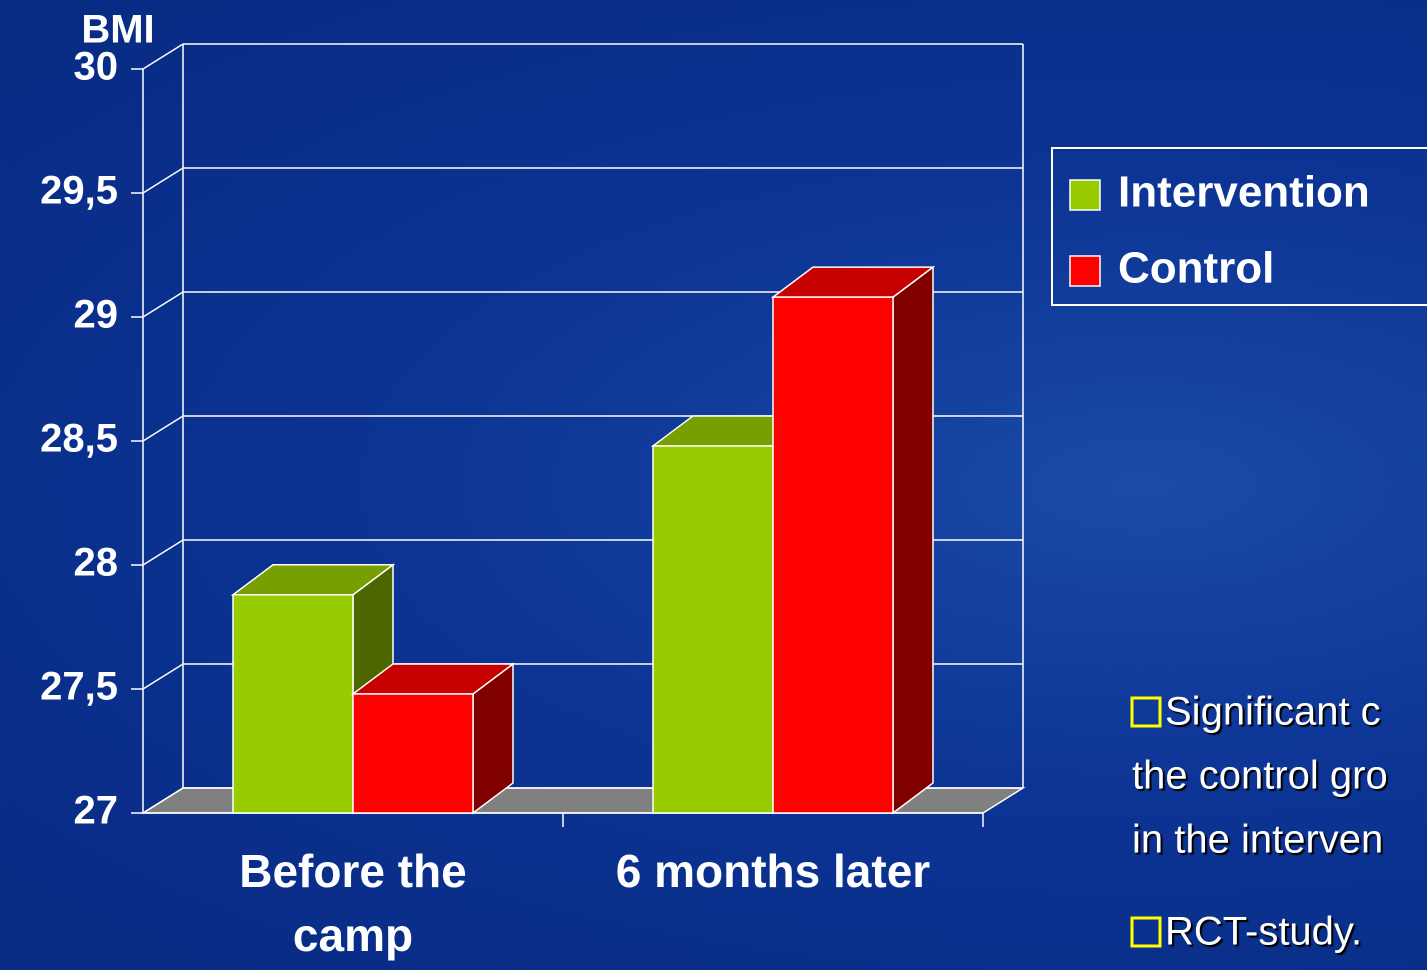 The height and width of the screenshot is (970, 1427). What do you see at coordinates (1273, 712) in the screenshot?
I see `note-line: Significant c` at bounding box center [1273, 712].